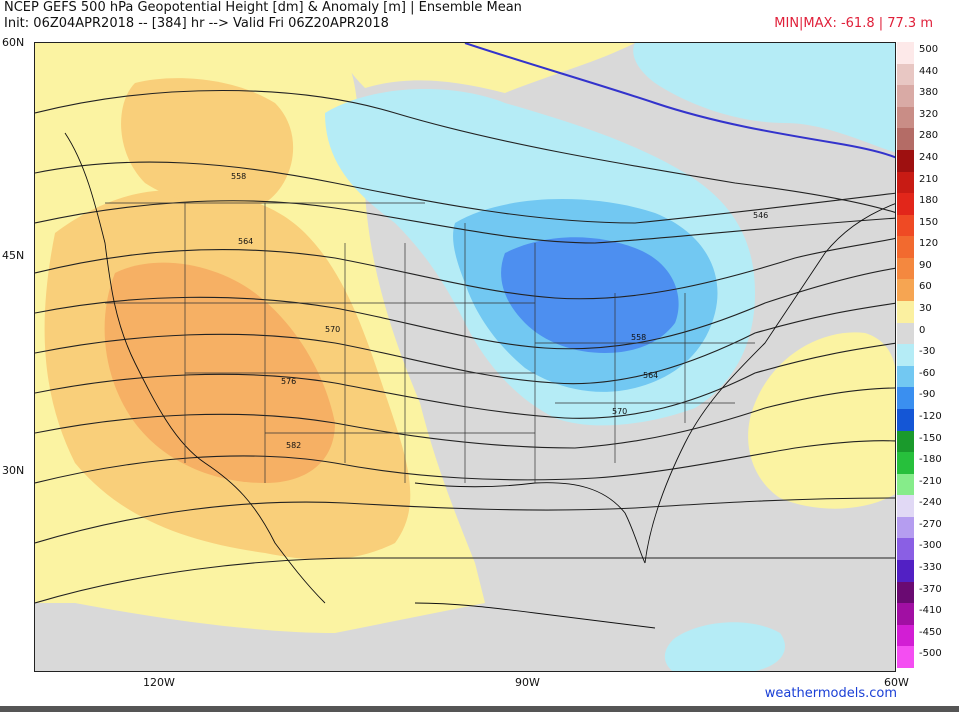 This screenshot has width=959, height=712. I want to click on legend-label: 320, so click(929, 114).